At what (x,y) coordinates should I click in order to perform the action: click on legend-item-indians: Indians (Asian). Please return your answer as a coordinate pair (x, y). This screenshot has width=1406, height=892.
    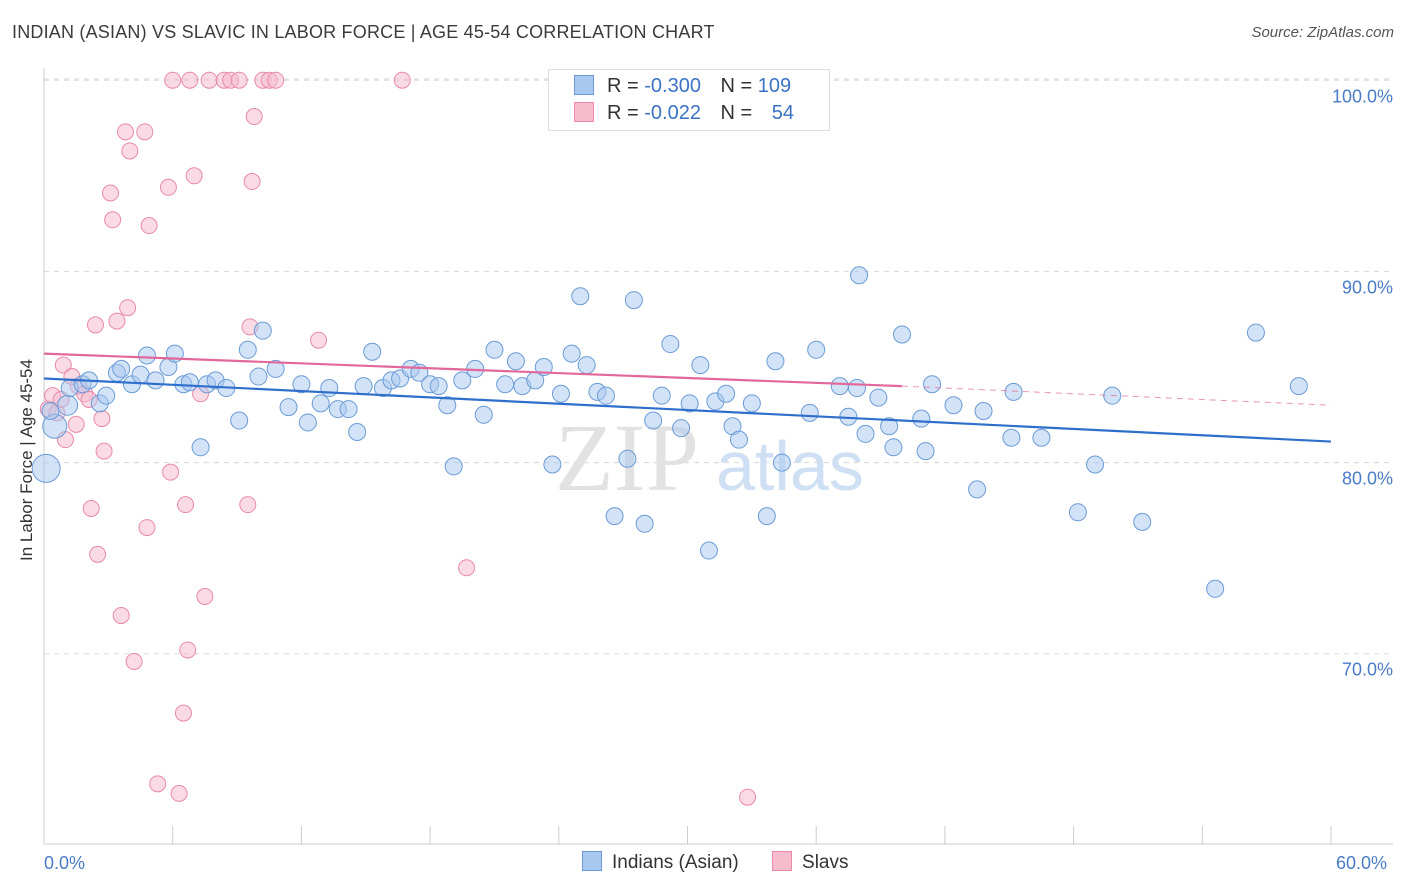
    Looking at the image, I should click on (660, 862).